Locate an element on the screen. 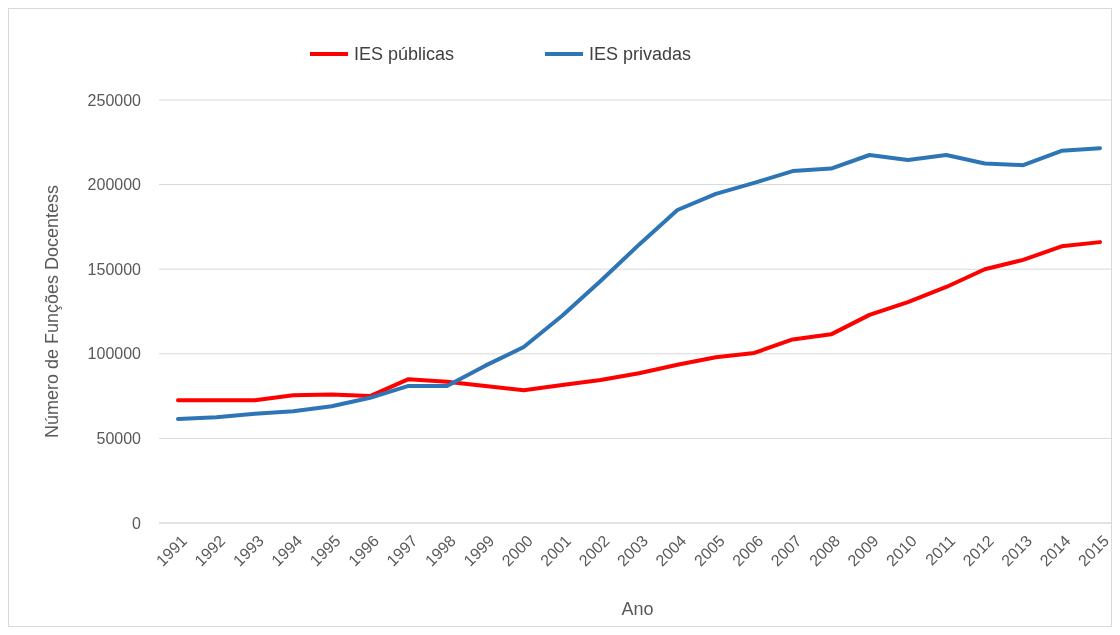 Image resolution: width=1120 pixels, height=635 pixels. y-tick-label: 100000 is located at coordinates (114, 354).